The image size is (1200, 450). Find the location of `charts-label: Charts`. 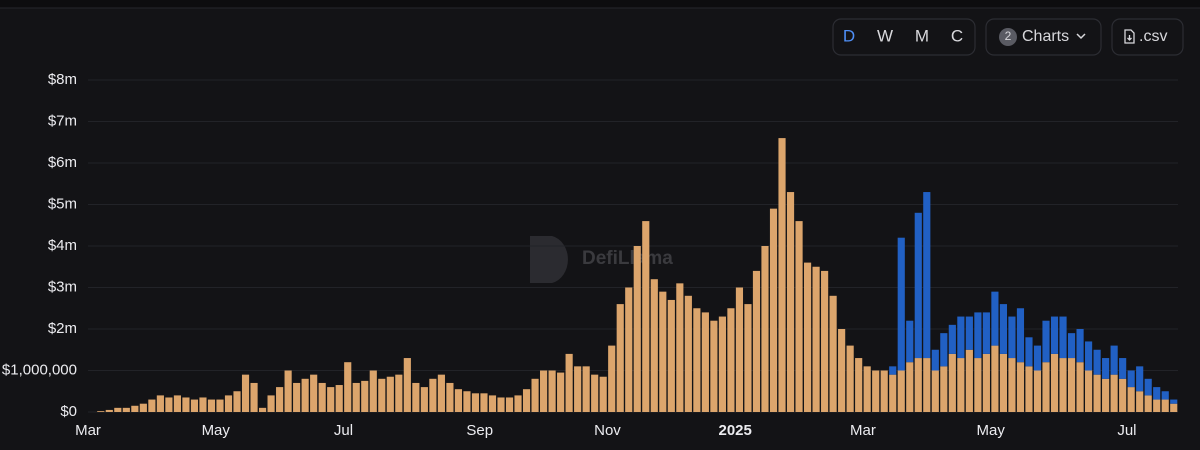

charts-label: Charts is located at coordinates (1045, 36).